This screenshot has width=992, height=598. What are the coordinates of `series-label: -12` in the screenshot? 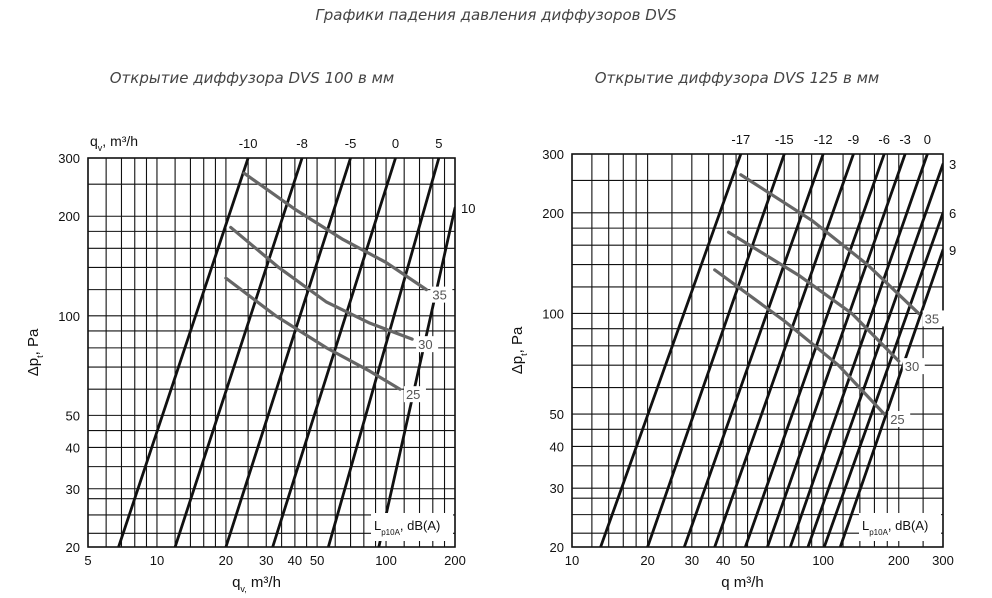 It's located at (823, 139).